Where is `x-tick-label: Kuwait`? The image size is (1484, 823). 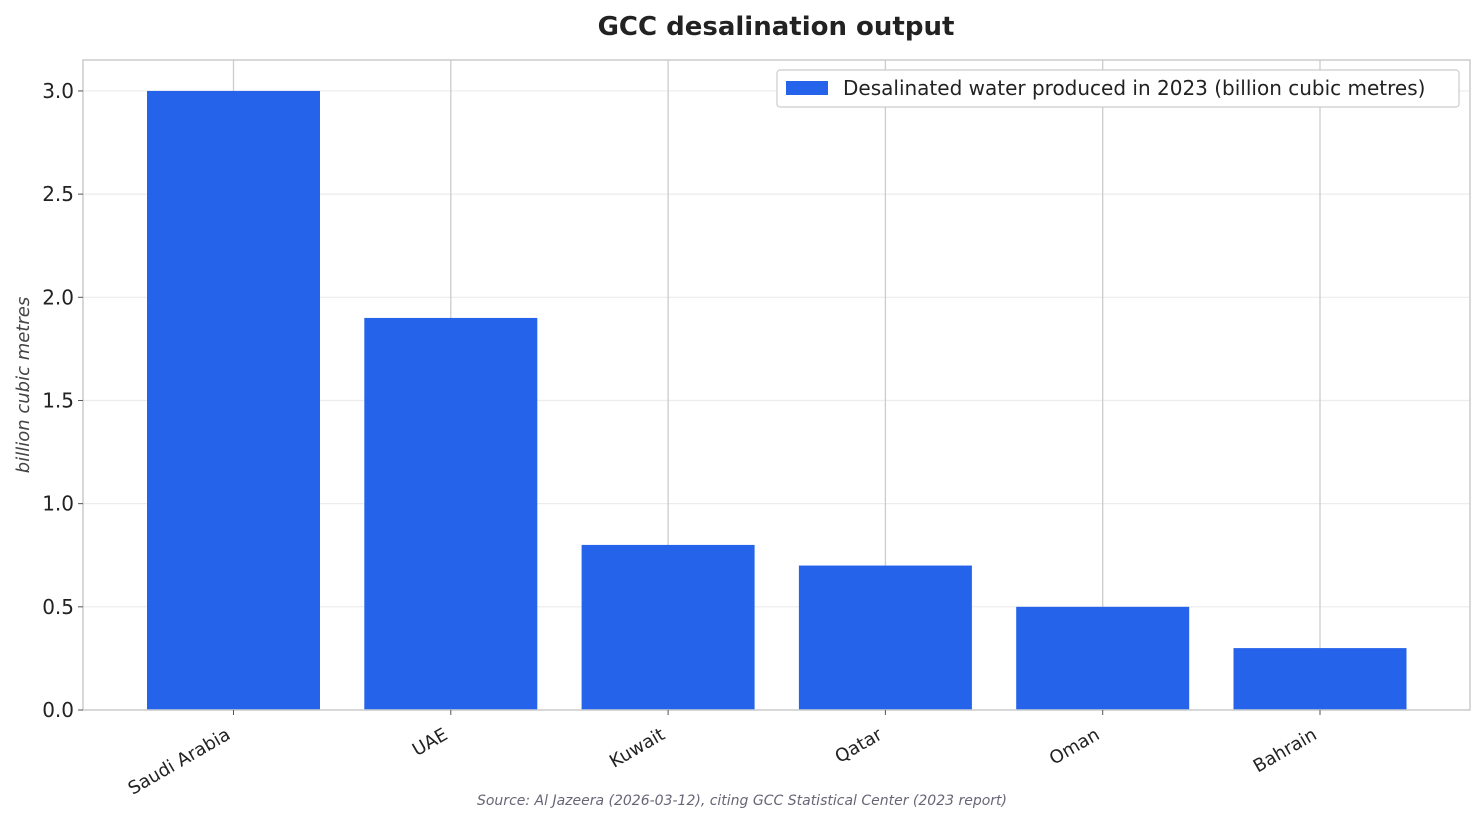
x-tick-label: Kuwait is located at coordinates (637, 748).